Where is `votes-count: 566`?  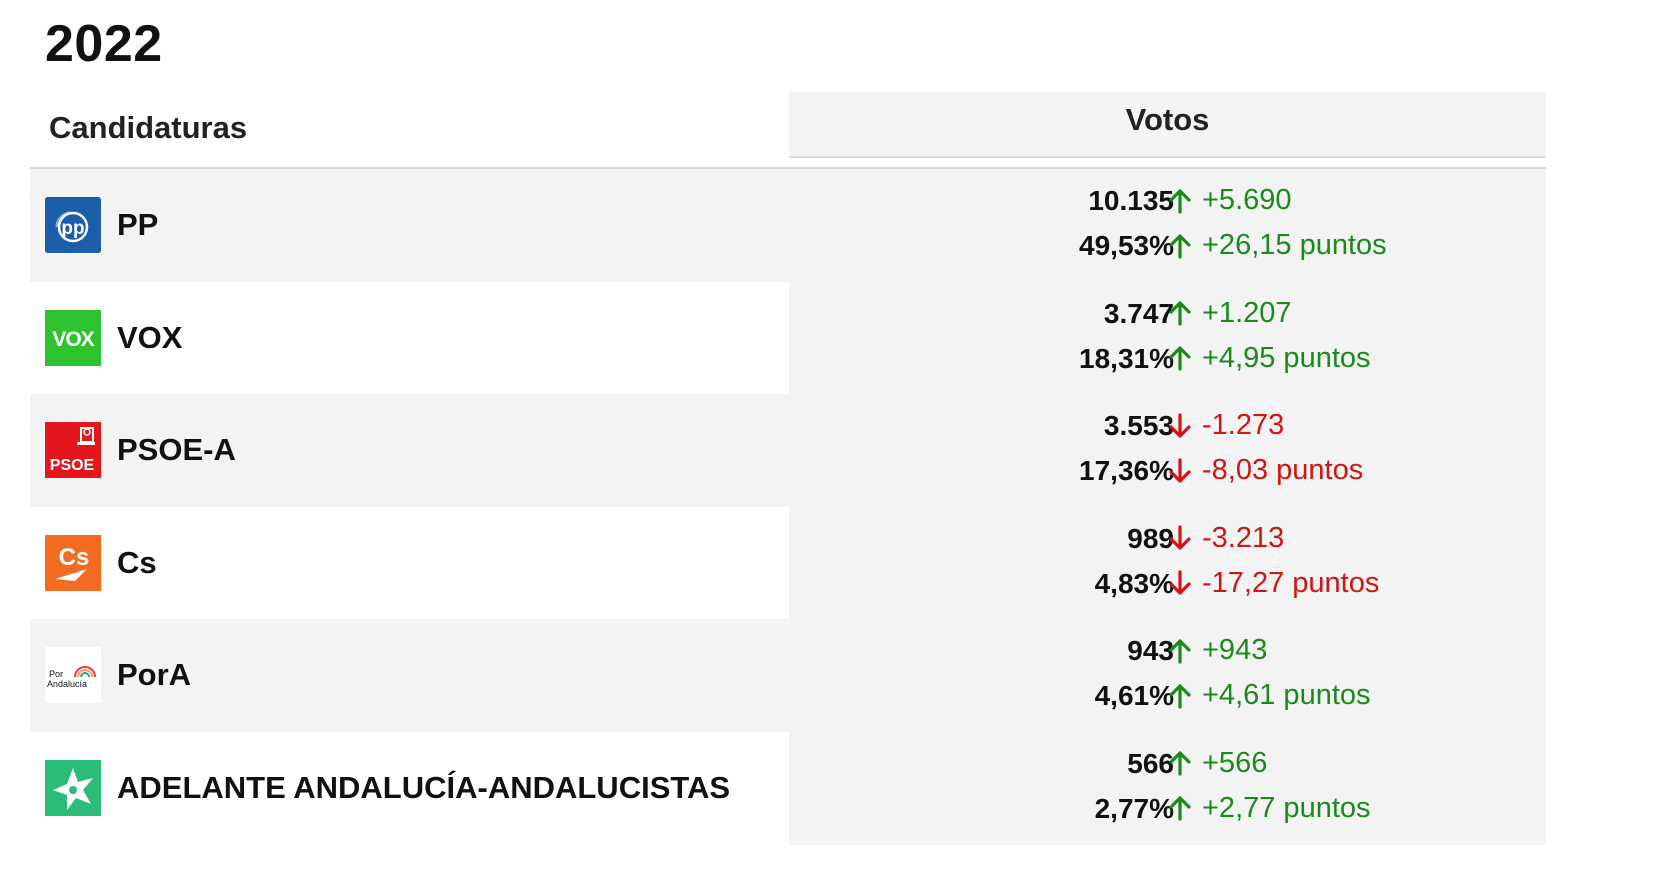
votes-count: 566 is located at coordinates (1150, 763).